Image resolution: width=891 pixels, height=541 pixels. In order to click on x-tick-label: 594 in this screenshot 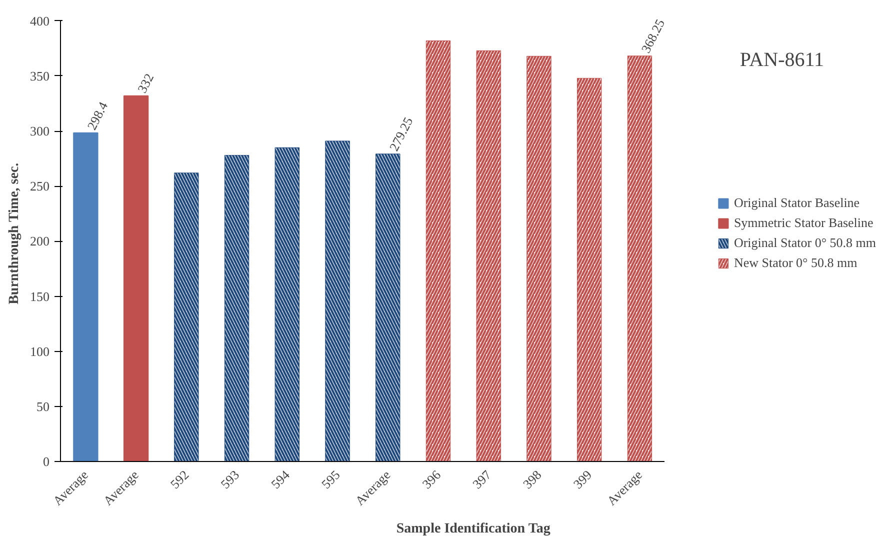, I will do `click(280, 479)`.